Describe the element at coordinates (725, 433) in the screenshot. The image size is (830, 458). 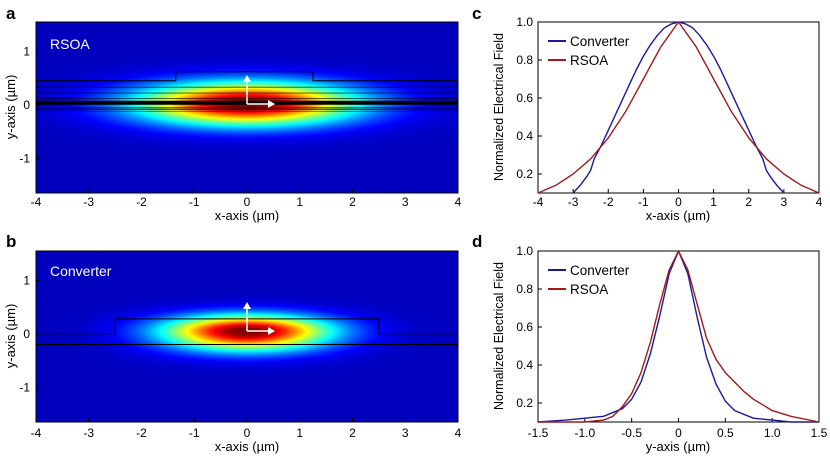
I see `x-tick-label: 0.5` at that location.